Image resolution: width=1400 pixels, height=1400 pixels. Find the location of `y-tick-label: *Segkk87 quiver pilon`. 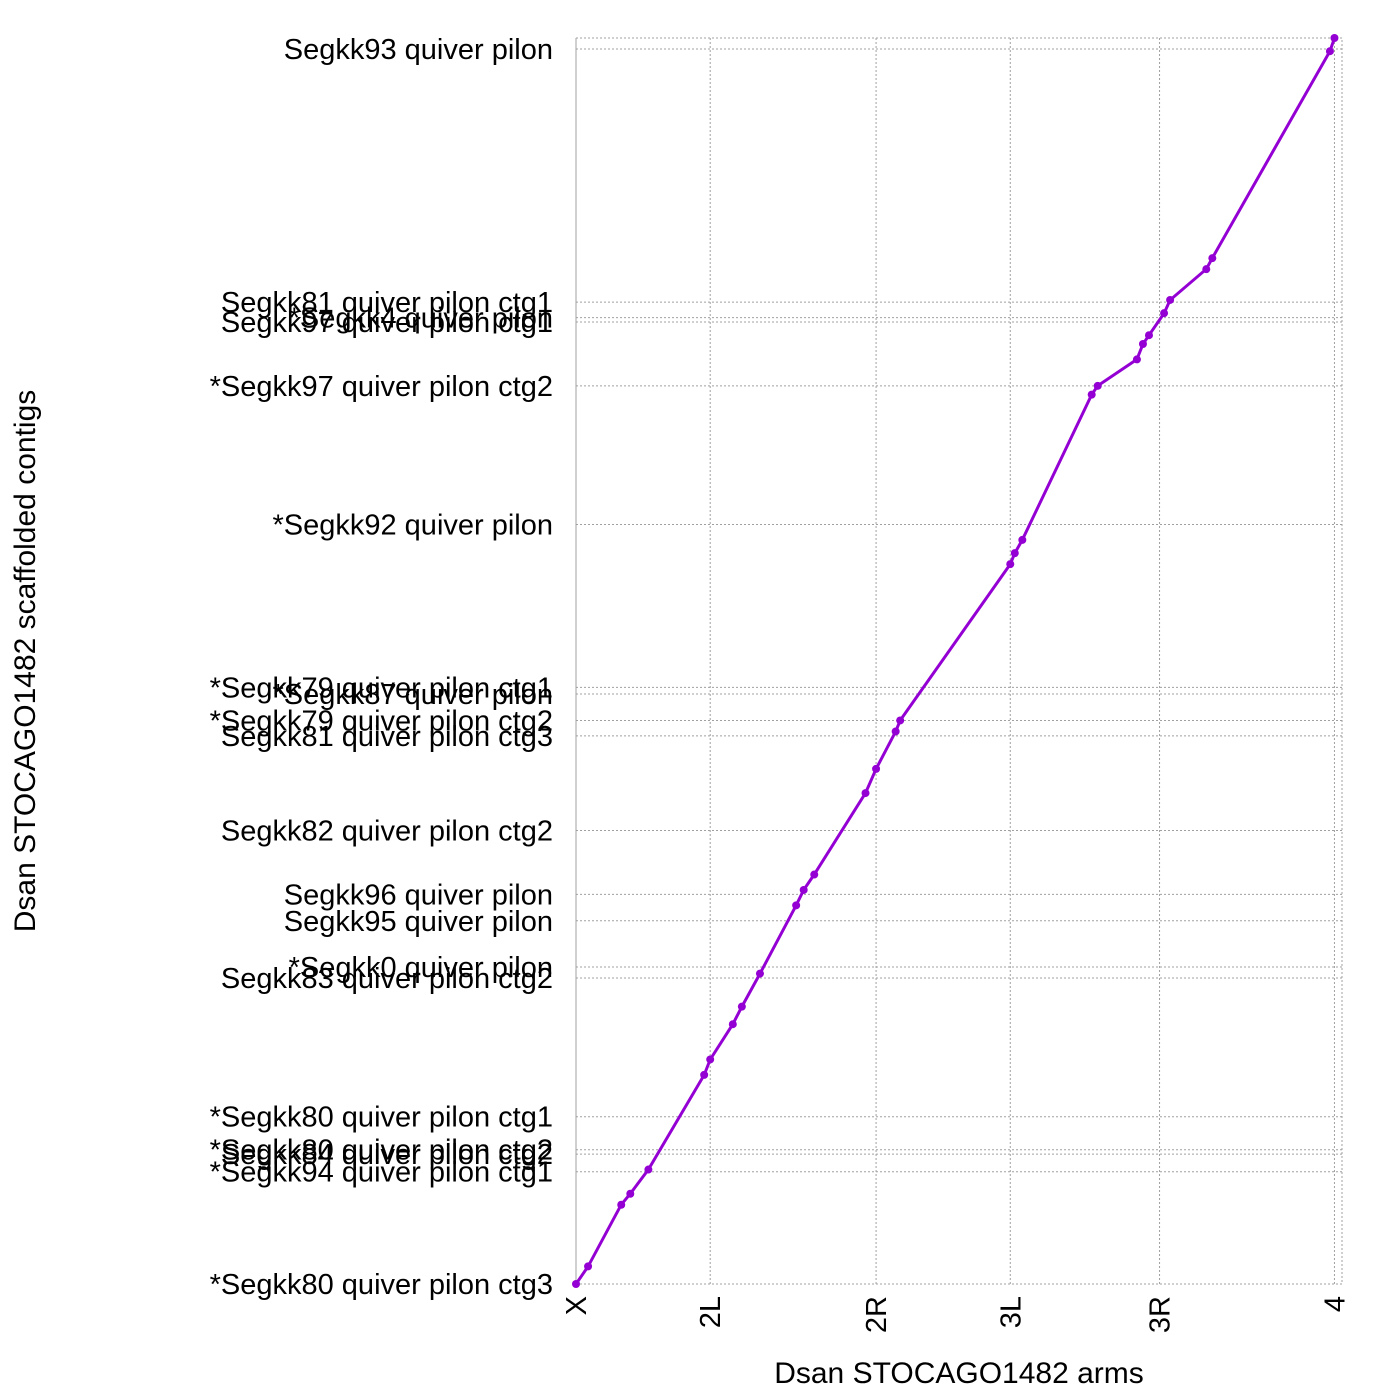

y-tick-label: *Segkk87 quiver pilon is located at coordinates (412, 695).